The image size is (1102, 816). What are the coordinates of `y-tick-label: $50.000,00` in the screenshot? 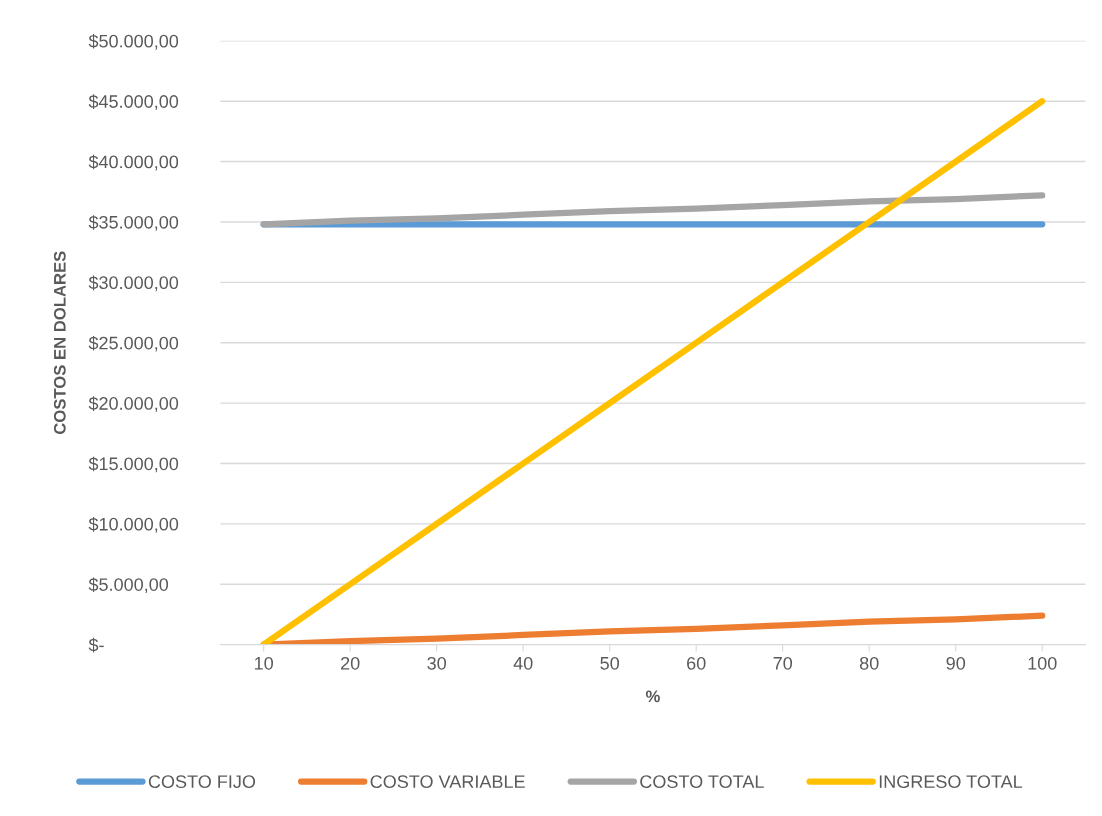 It's located at (133, 41).